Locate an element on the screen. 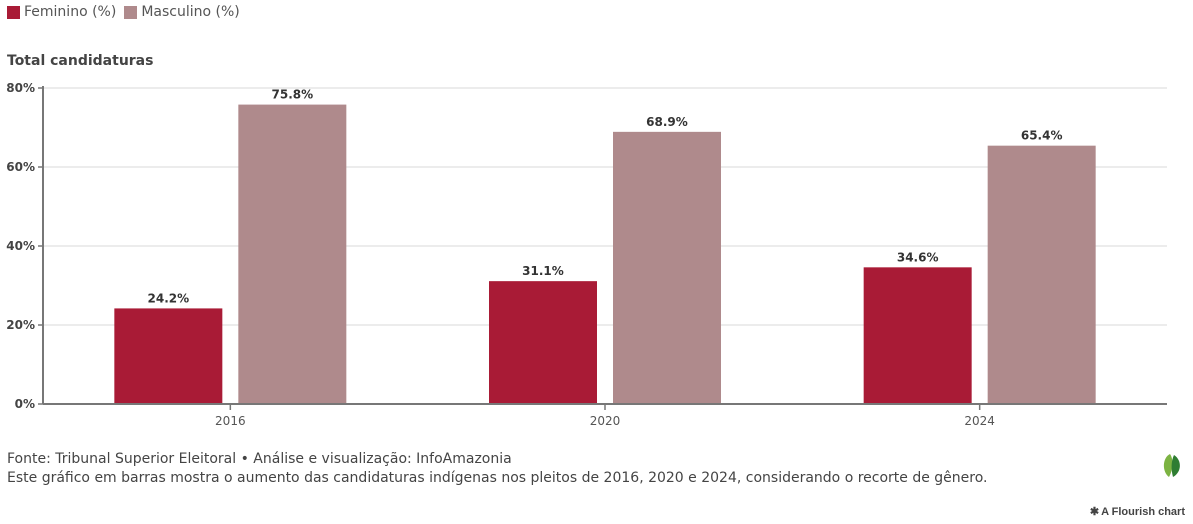  data-label: 24.2% is located at coordinates (169, 298).